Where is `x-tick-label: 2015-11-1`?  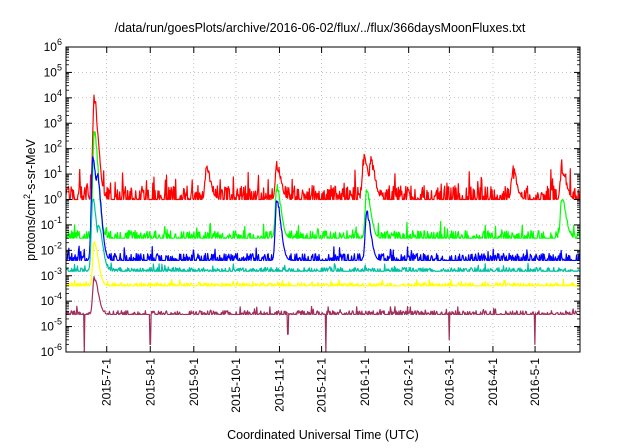 x-tick-label: 2015-11-1 is located at coordinates (279, 385).